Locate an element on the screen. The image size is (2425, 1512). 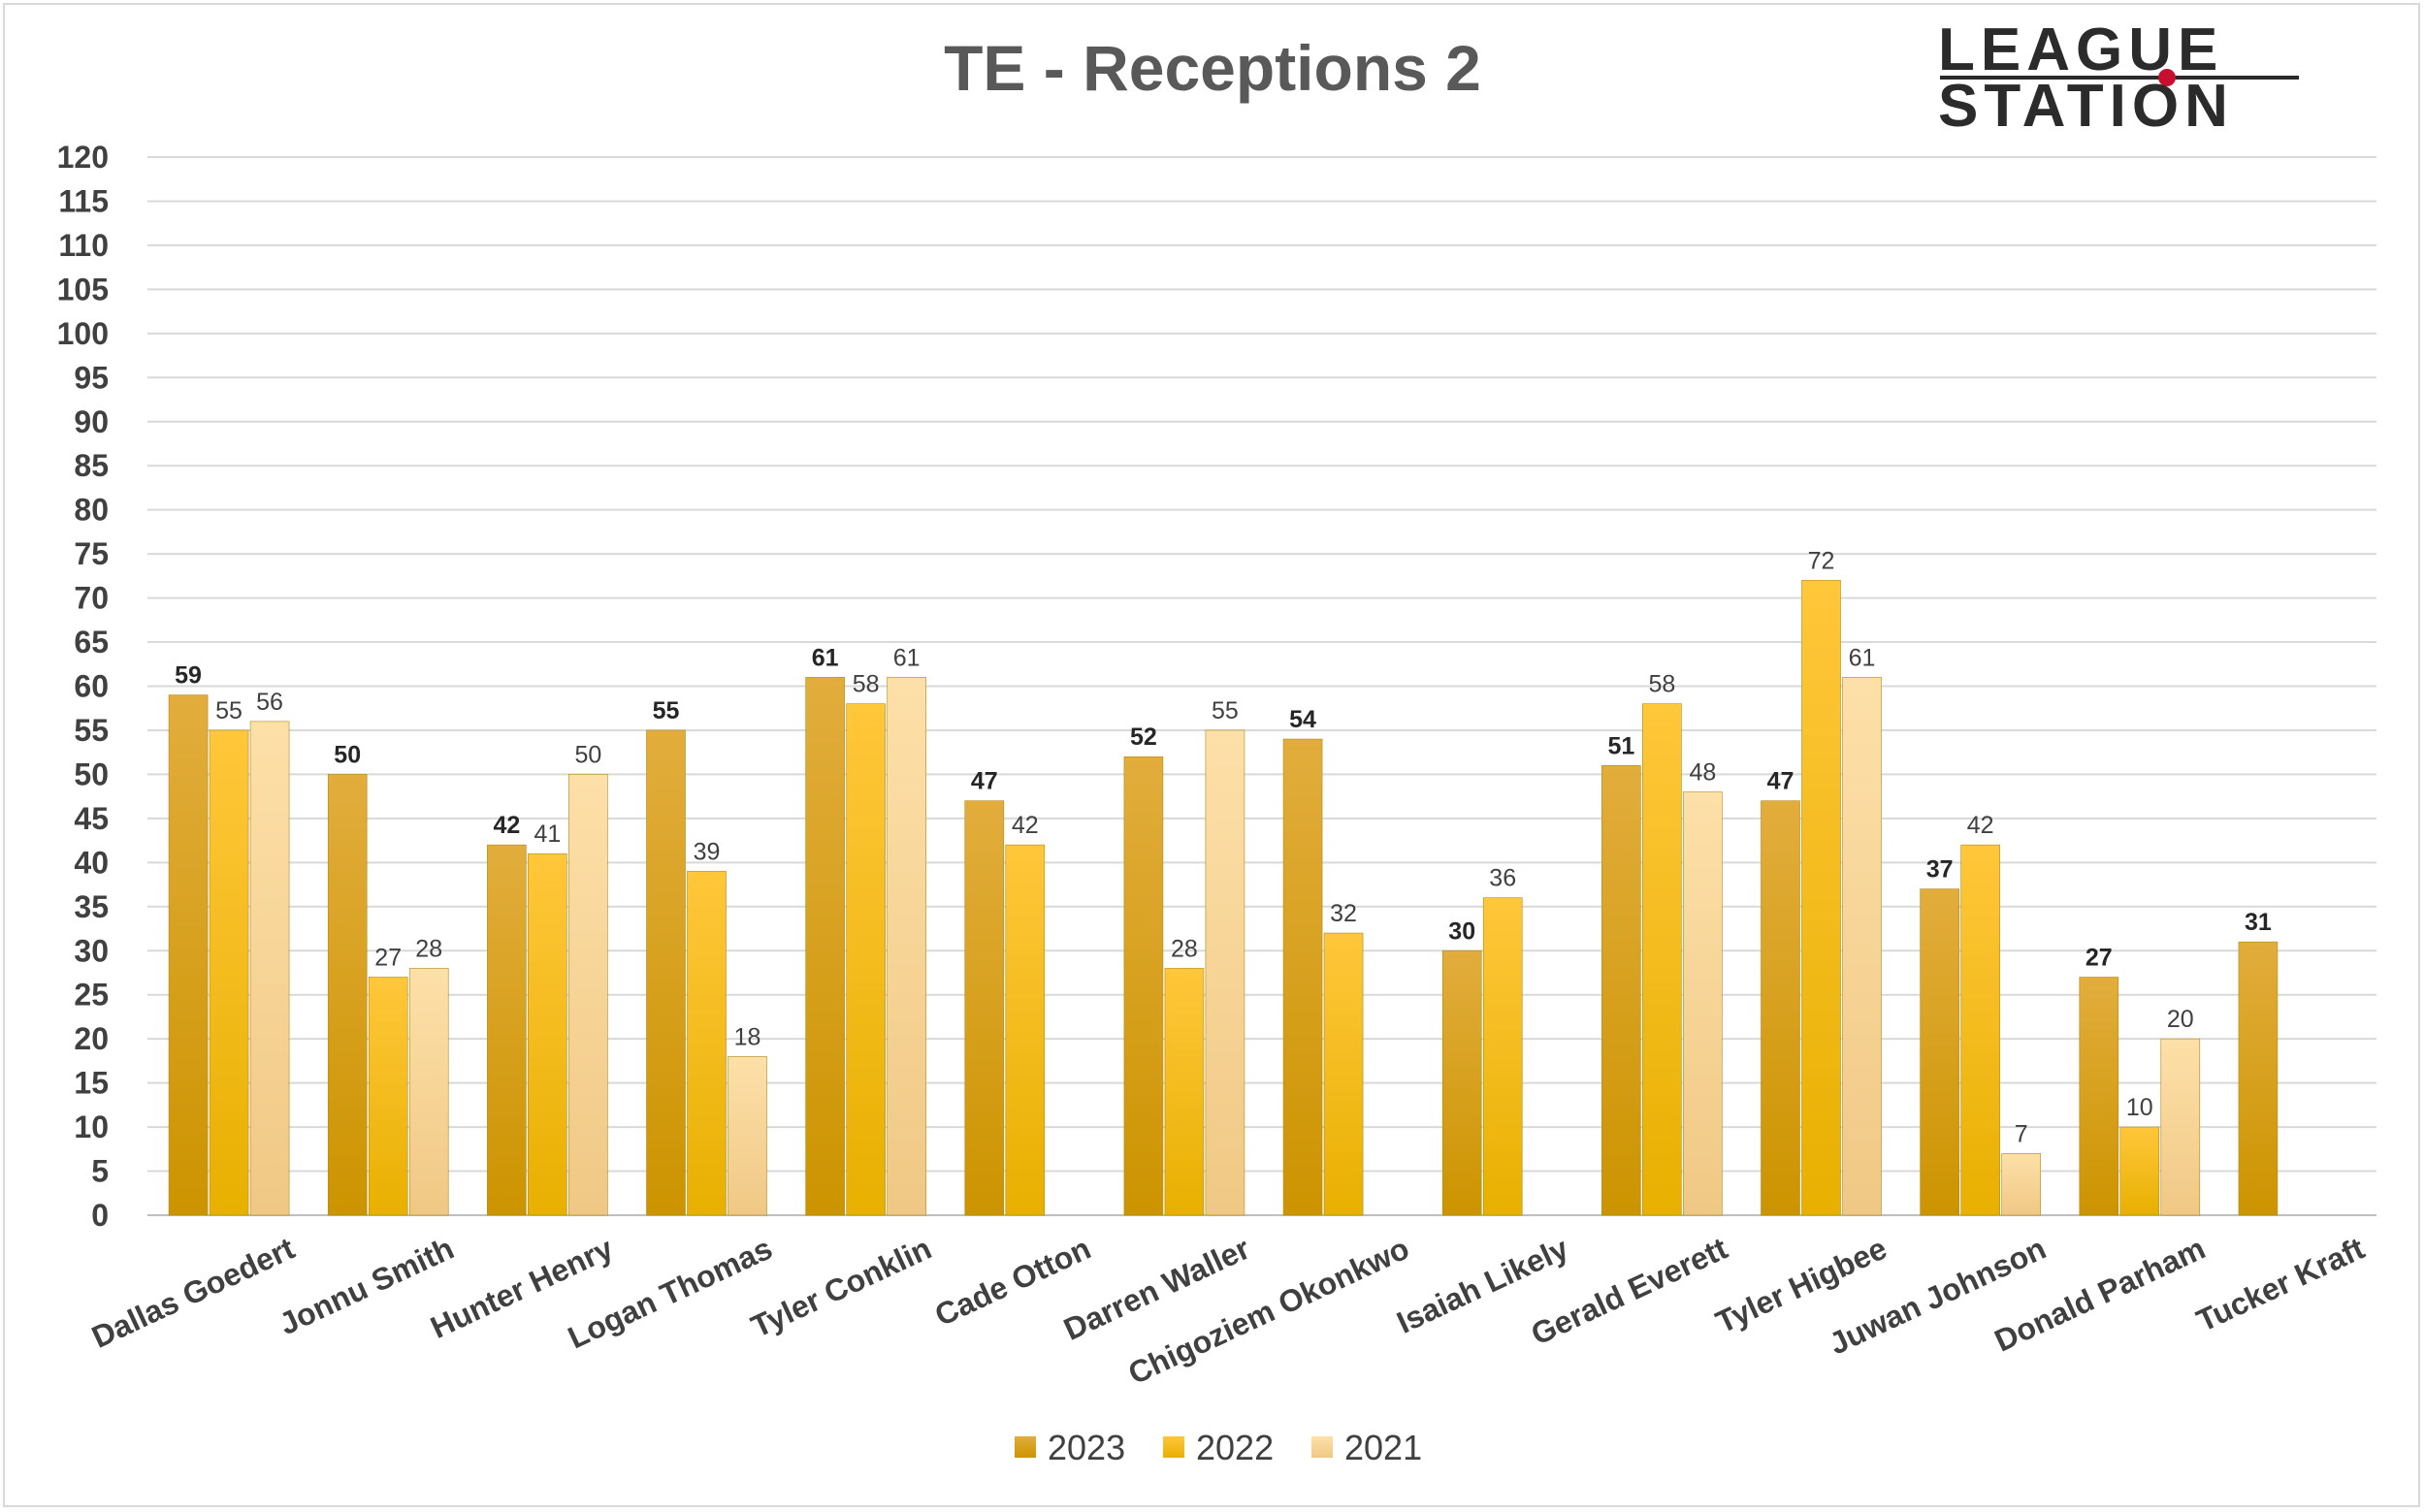
y-tick-label: 115 is located at coordinates (83, 200).